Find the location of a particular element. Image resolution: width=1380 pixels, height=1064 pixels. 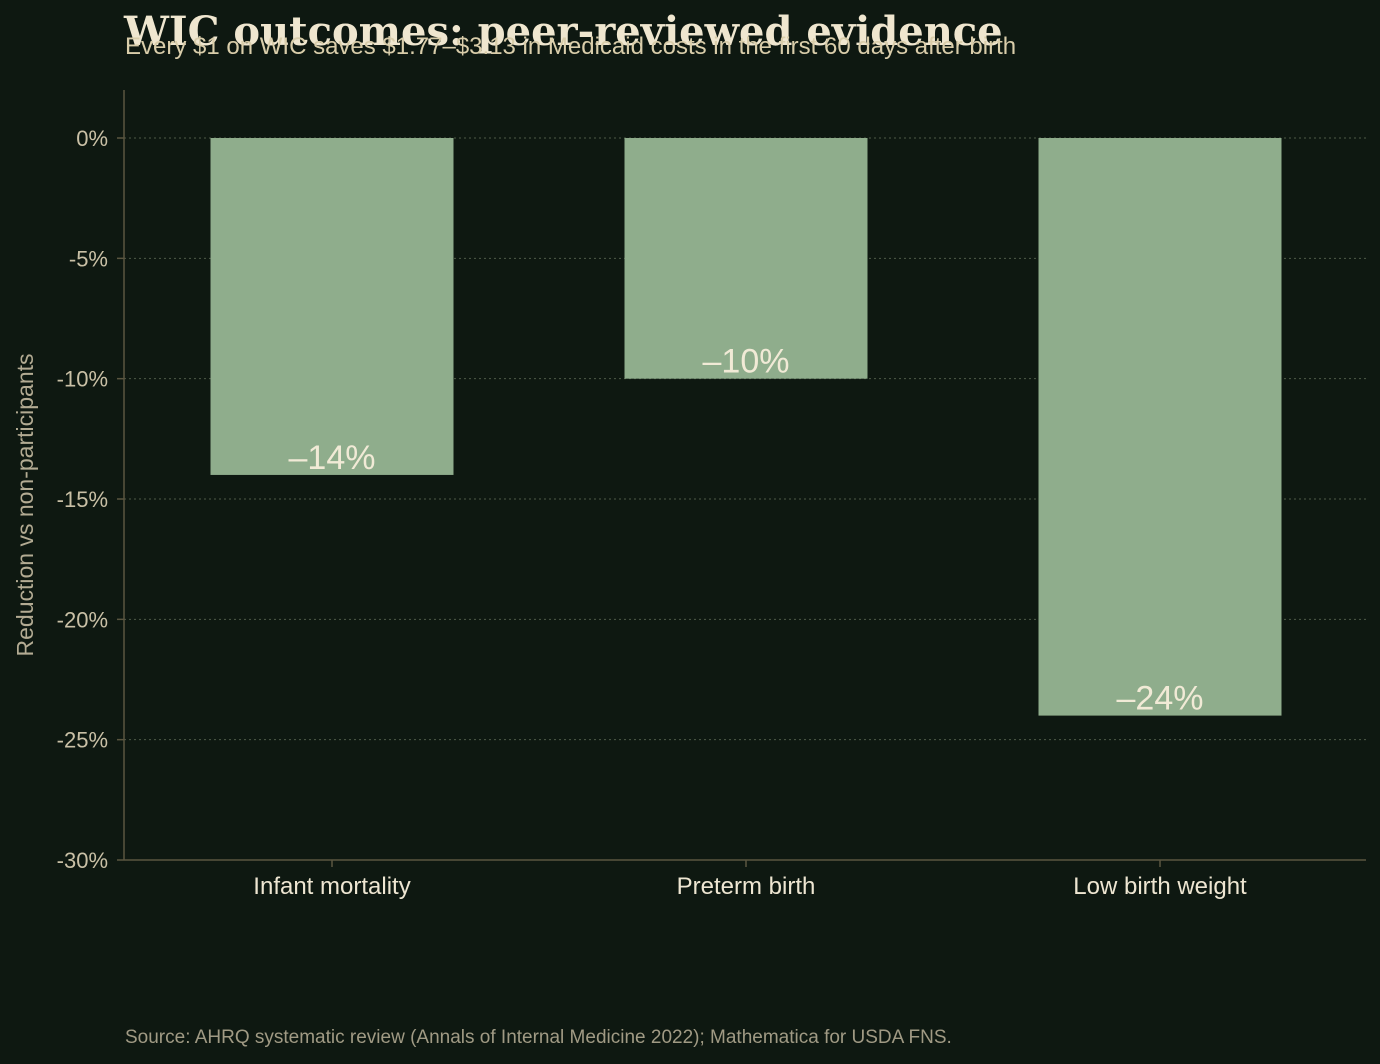

x-tick-label: Low birth weight is located at coordinates (1160, 886).